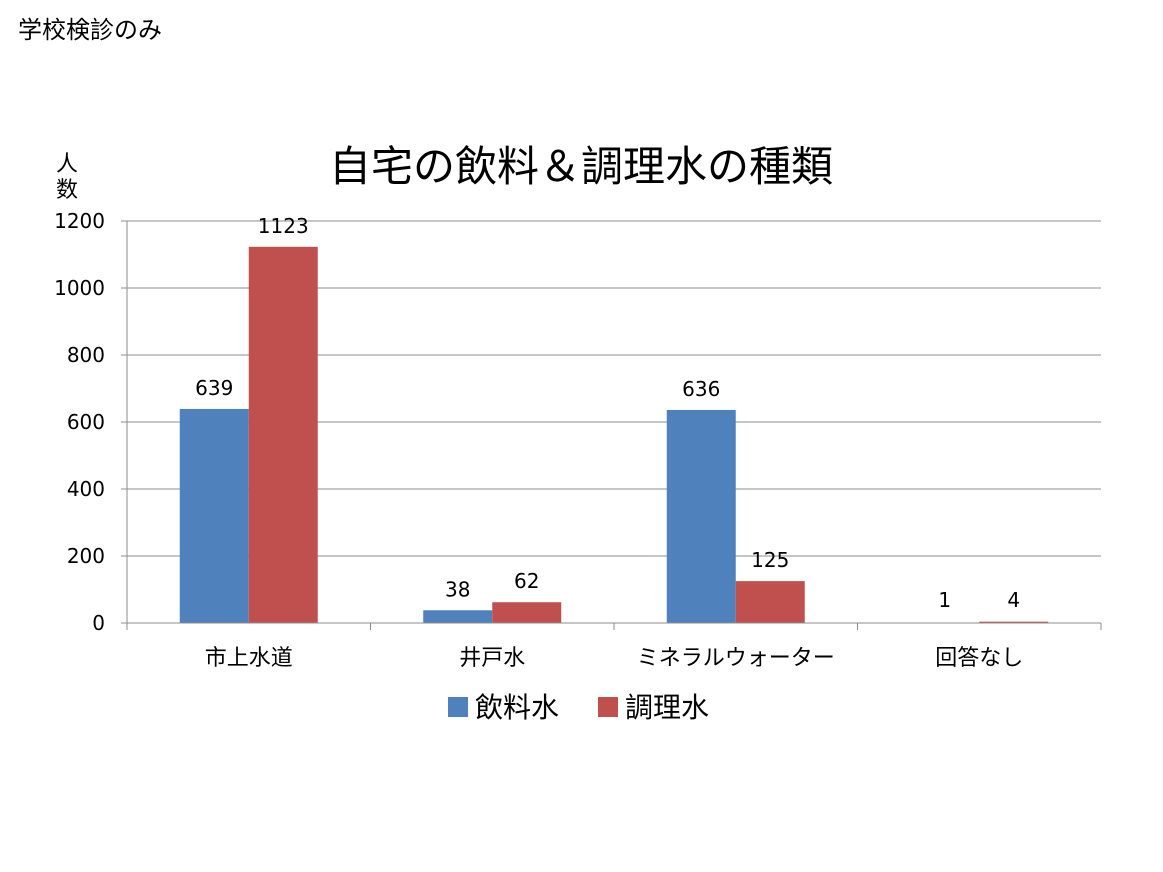 Image resolution: width=1163 pixels, height=872 pixels. Describe the element at coordinates (736, 658) in the screenshot. I see `x-category-label: ミネラルウォーター` at that location.